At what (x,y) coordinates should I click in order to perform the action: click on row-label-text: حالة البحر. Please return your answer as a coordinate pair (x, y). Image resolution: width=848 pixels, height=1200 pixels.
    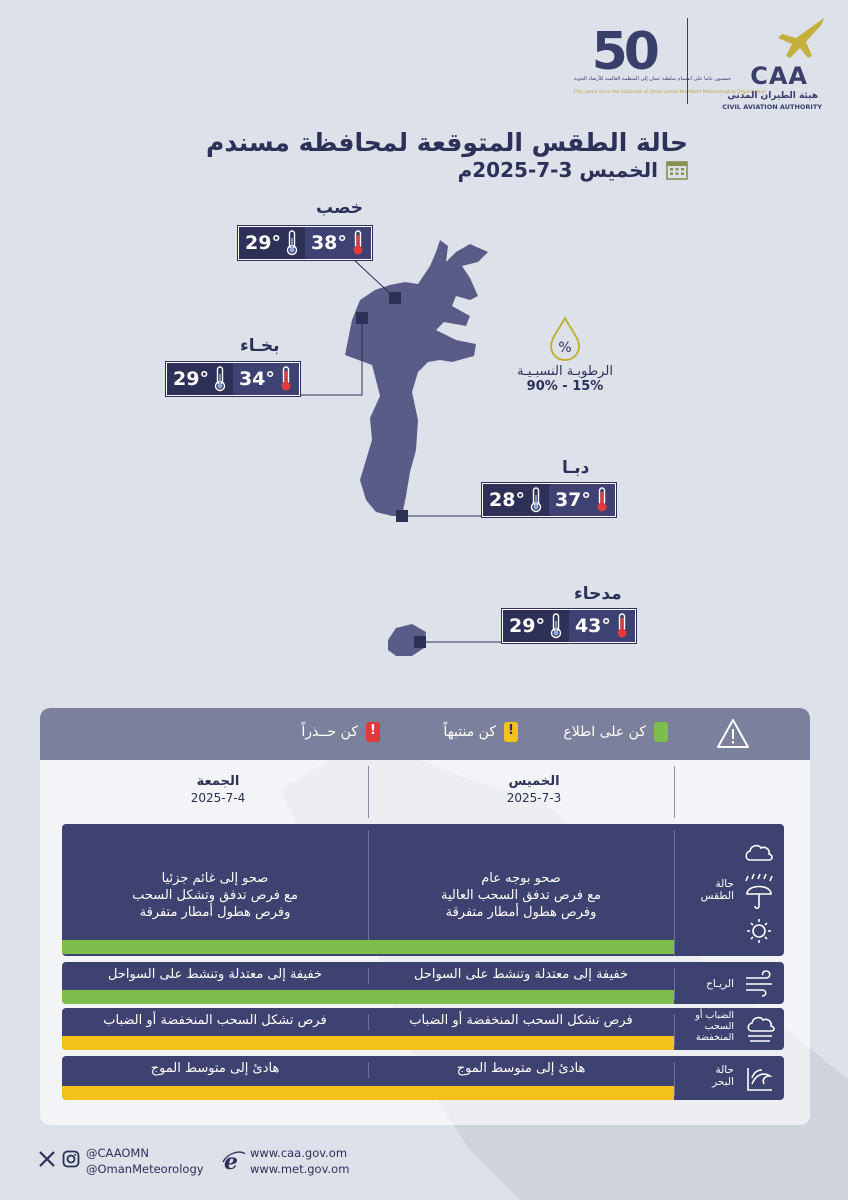
    Looking at the image, I should click on (723, 1076).